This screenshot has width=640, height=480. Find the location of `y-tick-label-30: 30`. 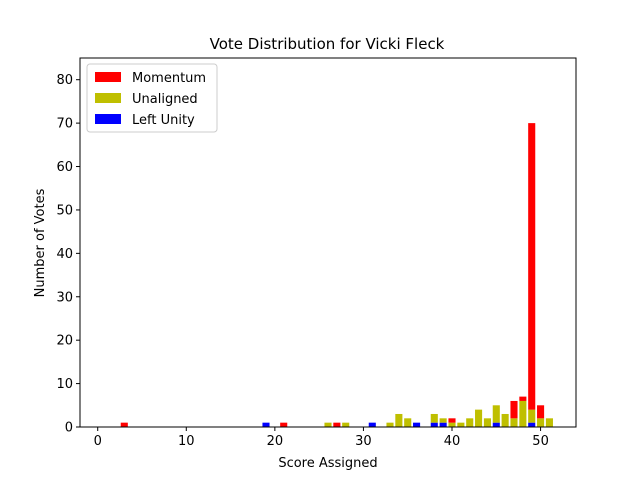

y-tick-label-30: 30 is located at coordinates (64, 297).